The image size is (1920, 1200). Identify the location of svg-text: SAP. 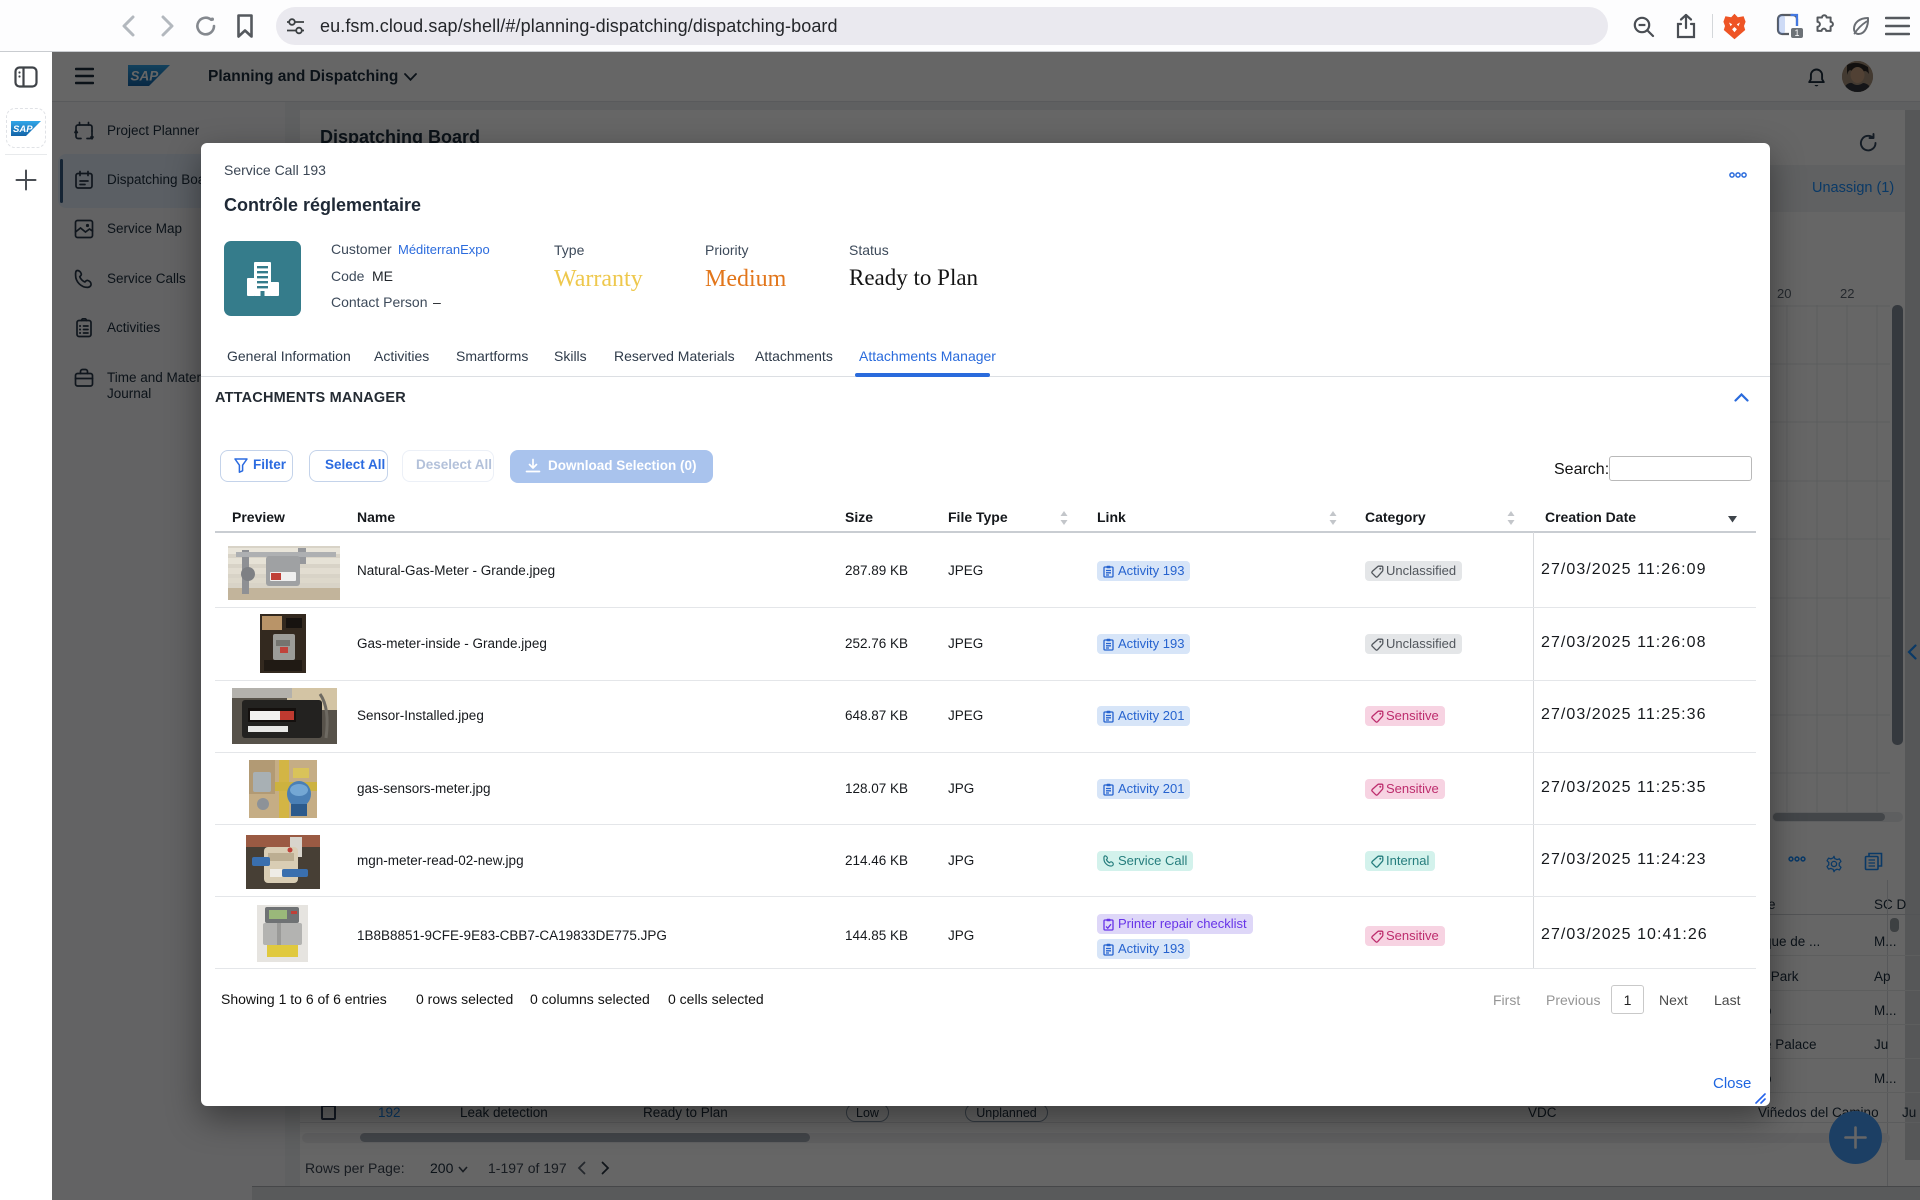
(23, 129).